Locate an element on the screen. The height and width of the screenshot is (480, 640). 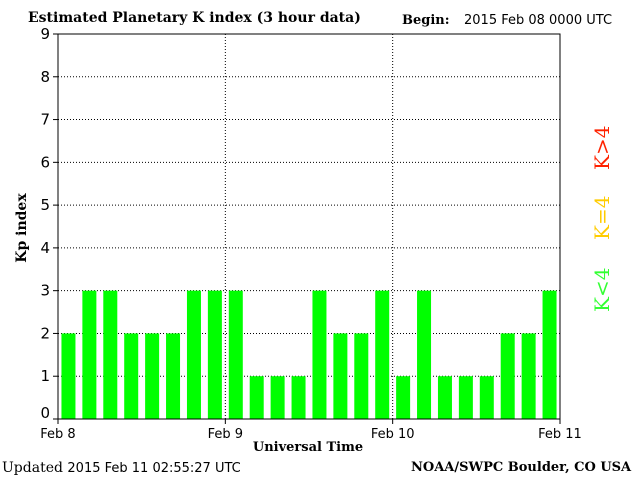
begin-value: 2015 Feb 08 0000 UTC is located at coordinates (538, 20).